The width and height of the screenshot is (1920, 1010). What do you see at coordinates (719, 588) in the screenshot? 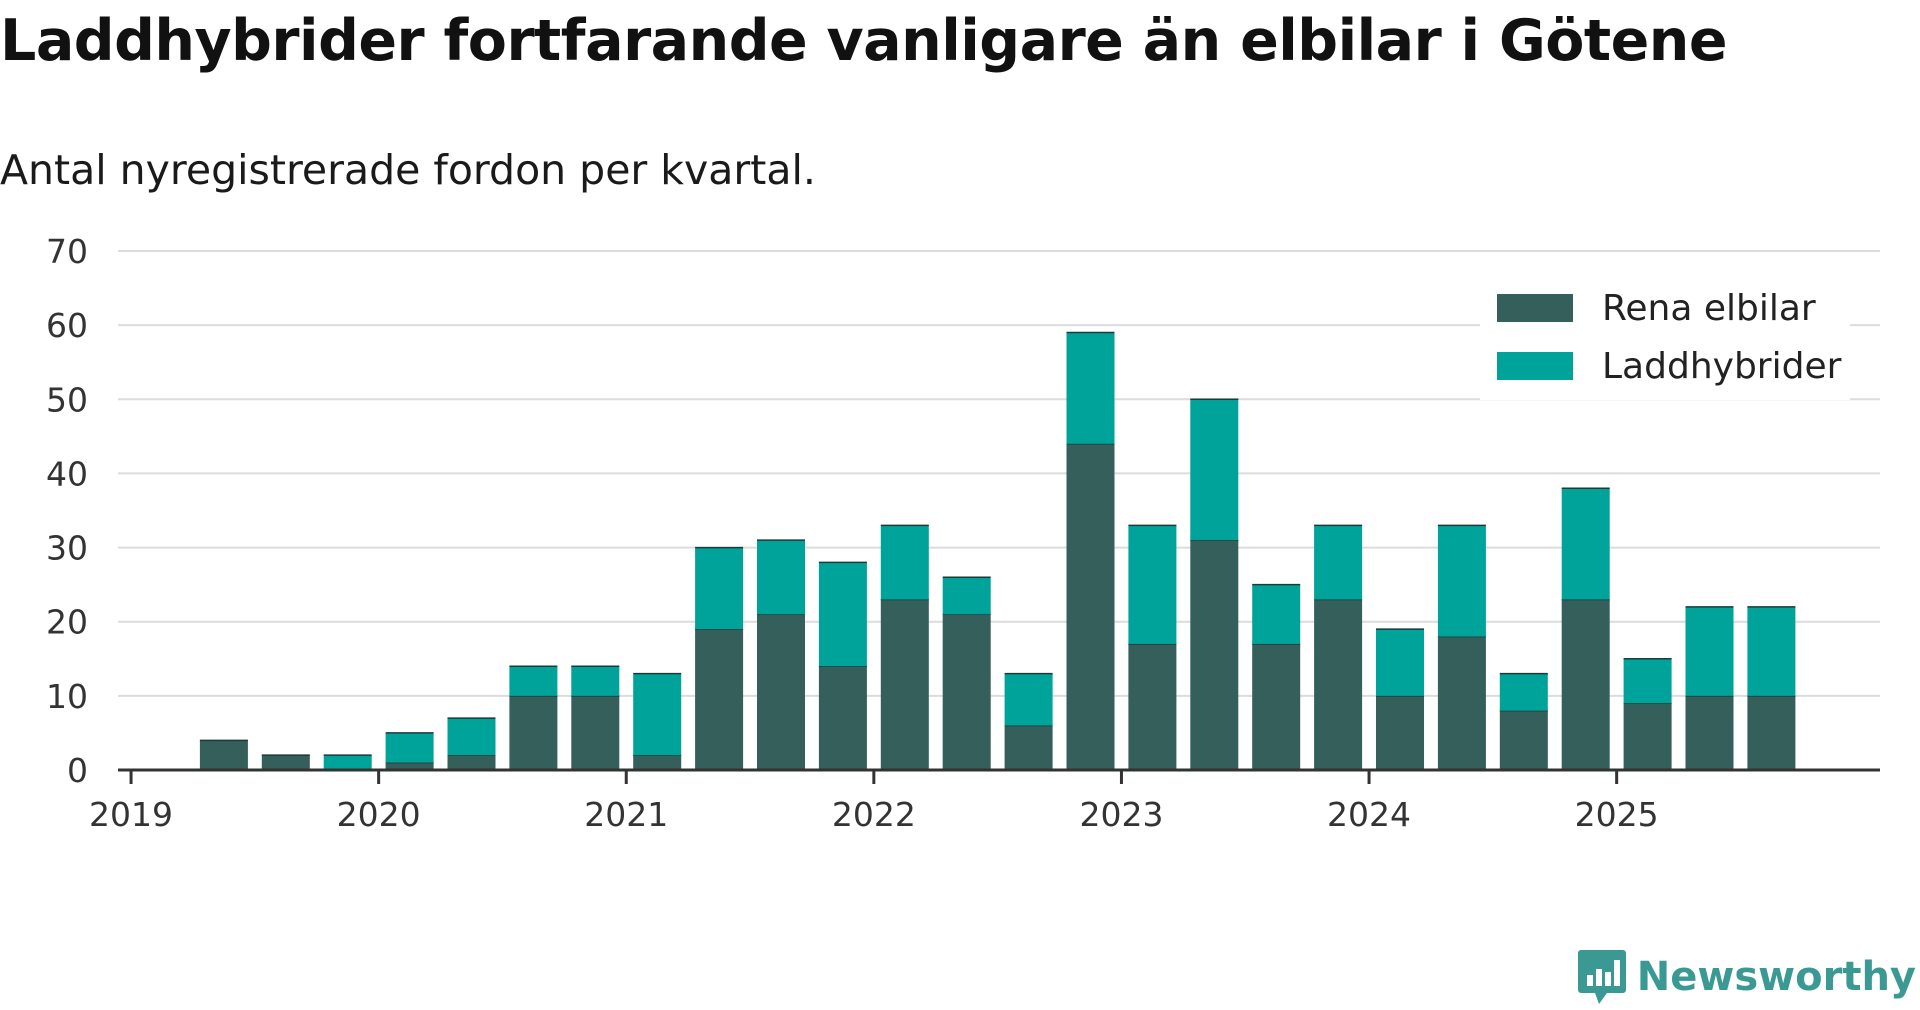
I see `bar-laddhybrider: 2021 Q2: 11` at bounding box center [719, 588].